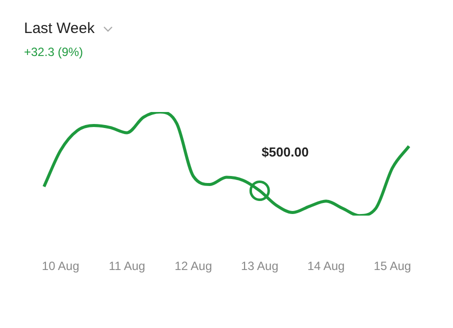 The image size is (453, 328). What do you see at coordinates (393, 266) in the screenshot?
I see `x-tick-label: 15 Aug` at bounding box center [393, 266].